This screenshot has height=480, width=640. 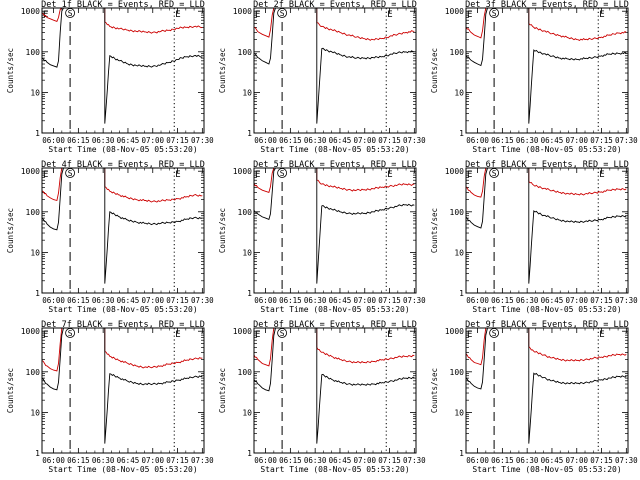 What do you see at coordinates (547, 5) in the screenshot?
I see `panel-title: Det 3f BLACK = Events, RED = LLD` at bounding box center [547, 5].